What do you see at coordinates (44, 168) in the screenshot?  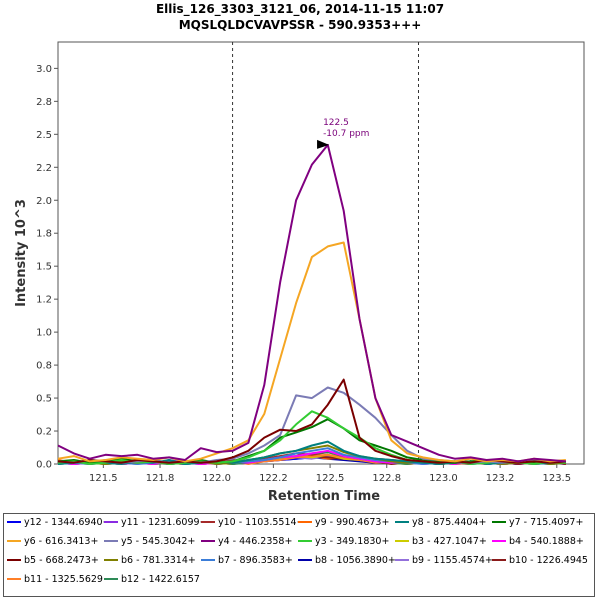 I see `y-tick-label: 2.2` at bounding box center [44, 168].